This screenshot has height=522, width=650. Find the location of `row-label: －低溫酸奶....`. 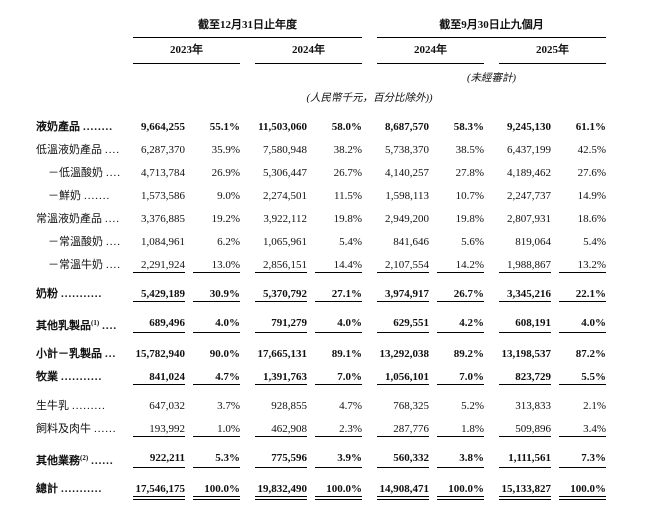

row-label: －低溫酸奶.... is located at coordinates (84, 173).